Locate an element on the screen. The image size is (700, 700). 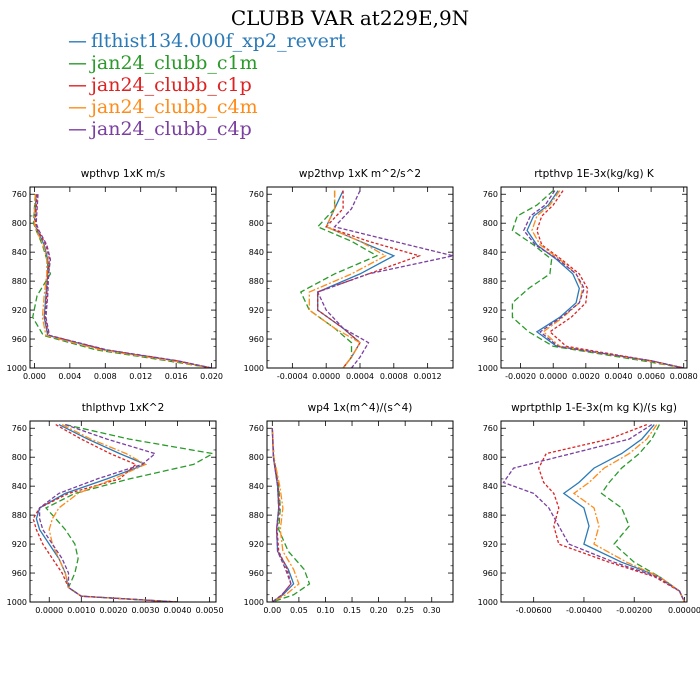
chart-title: rtpthvp 1E-3x(kg/kg) K is located at coordinates (594, 174).